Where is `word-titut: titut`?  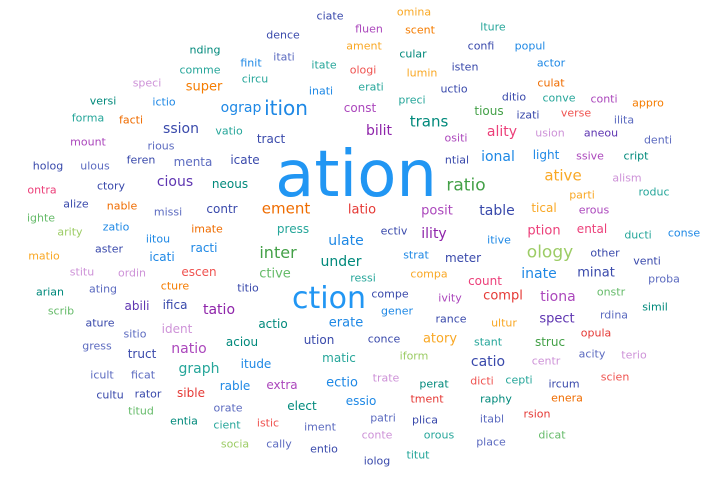 word-titut: titut is located at coordinates (418, 455).